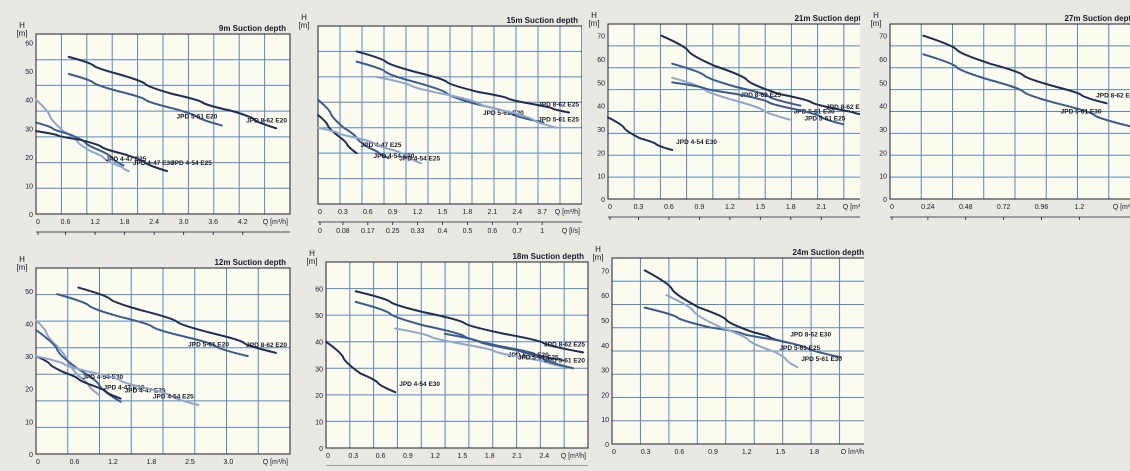 The image size is (1130, 471). I want to click on curve-jpd-4-54-e25, so click(117, 381).